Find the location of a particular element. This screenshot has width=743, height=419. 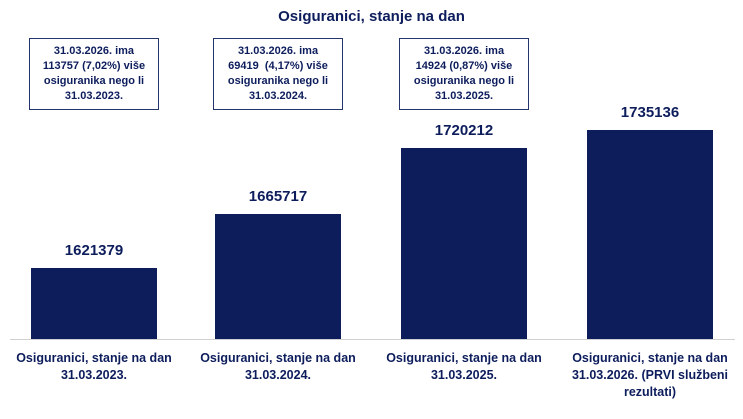

x-tick-label: Osiguranici, stanje na dan 31.03.2025. is located at coordinates (464, 366).